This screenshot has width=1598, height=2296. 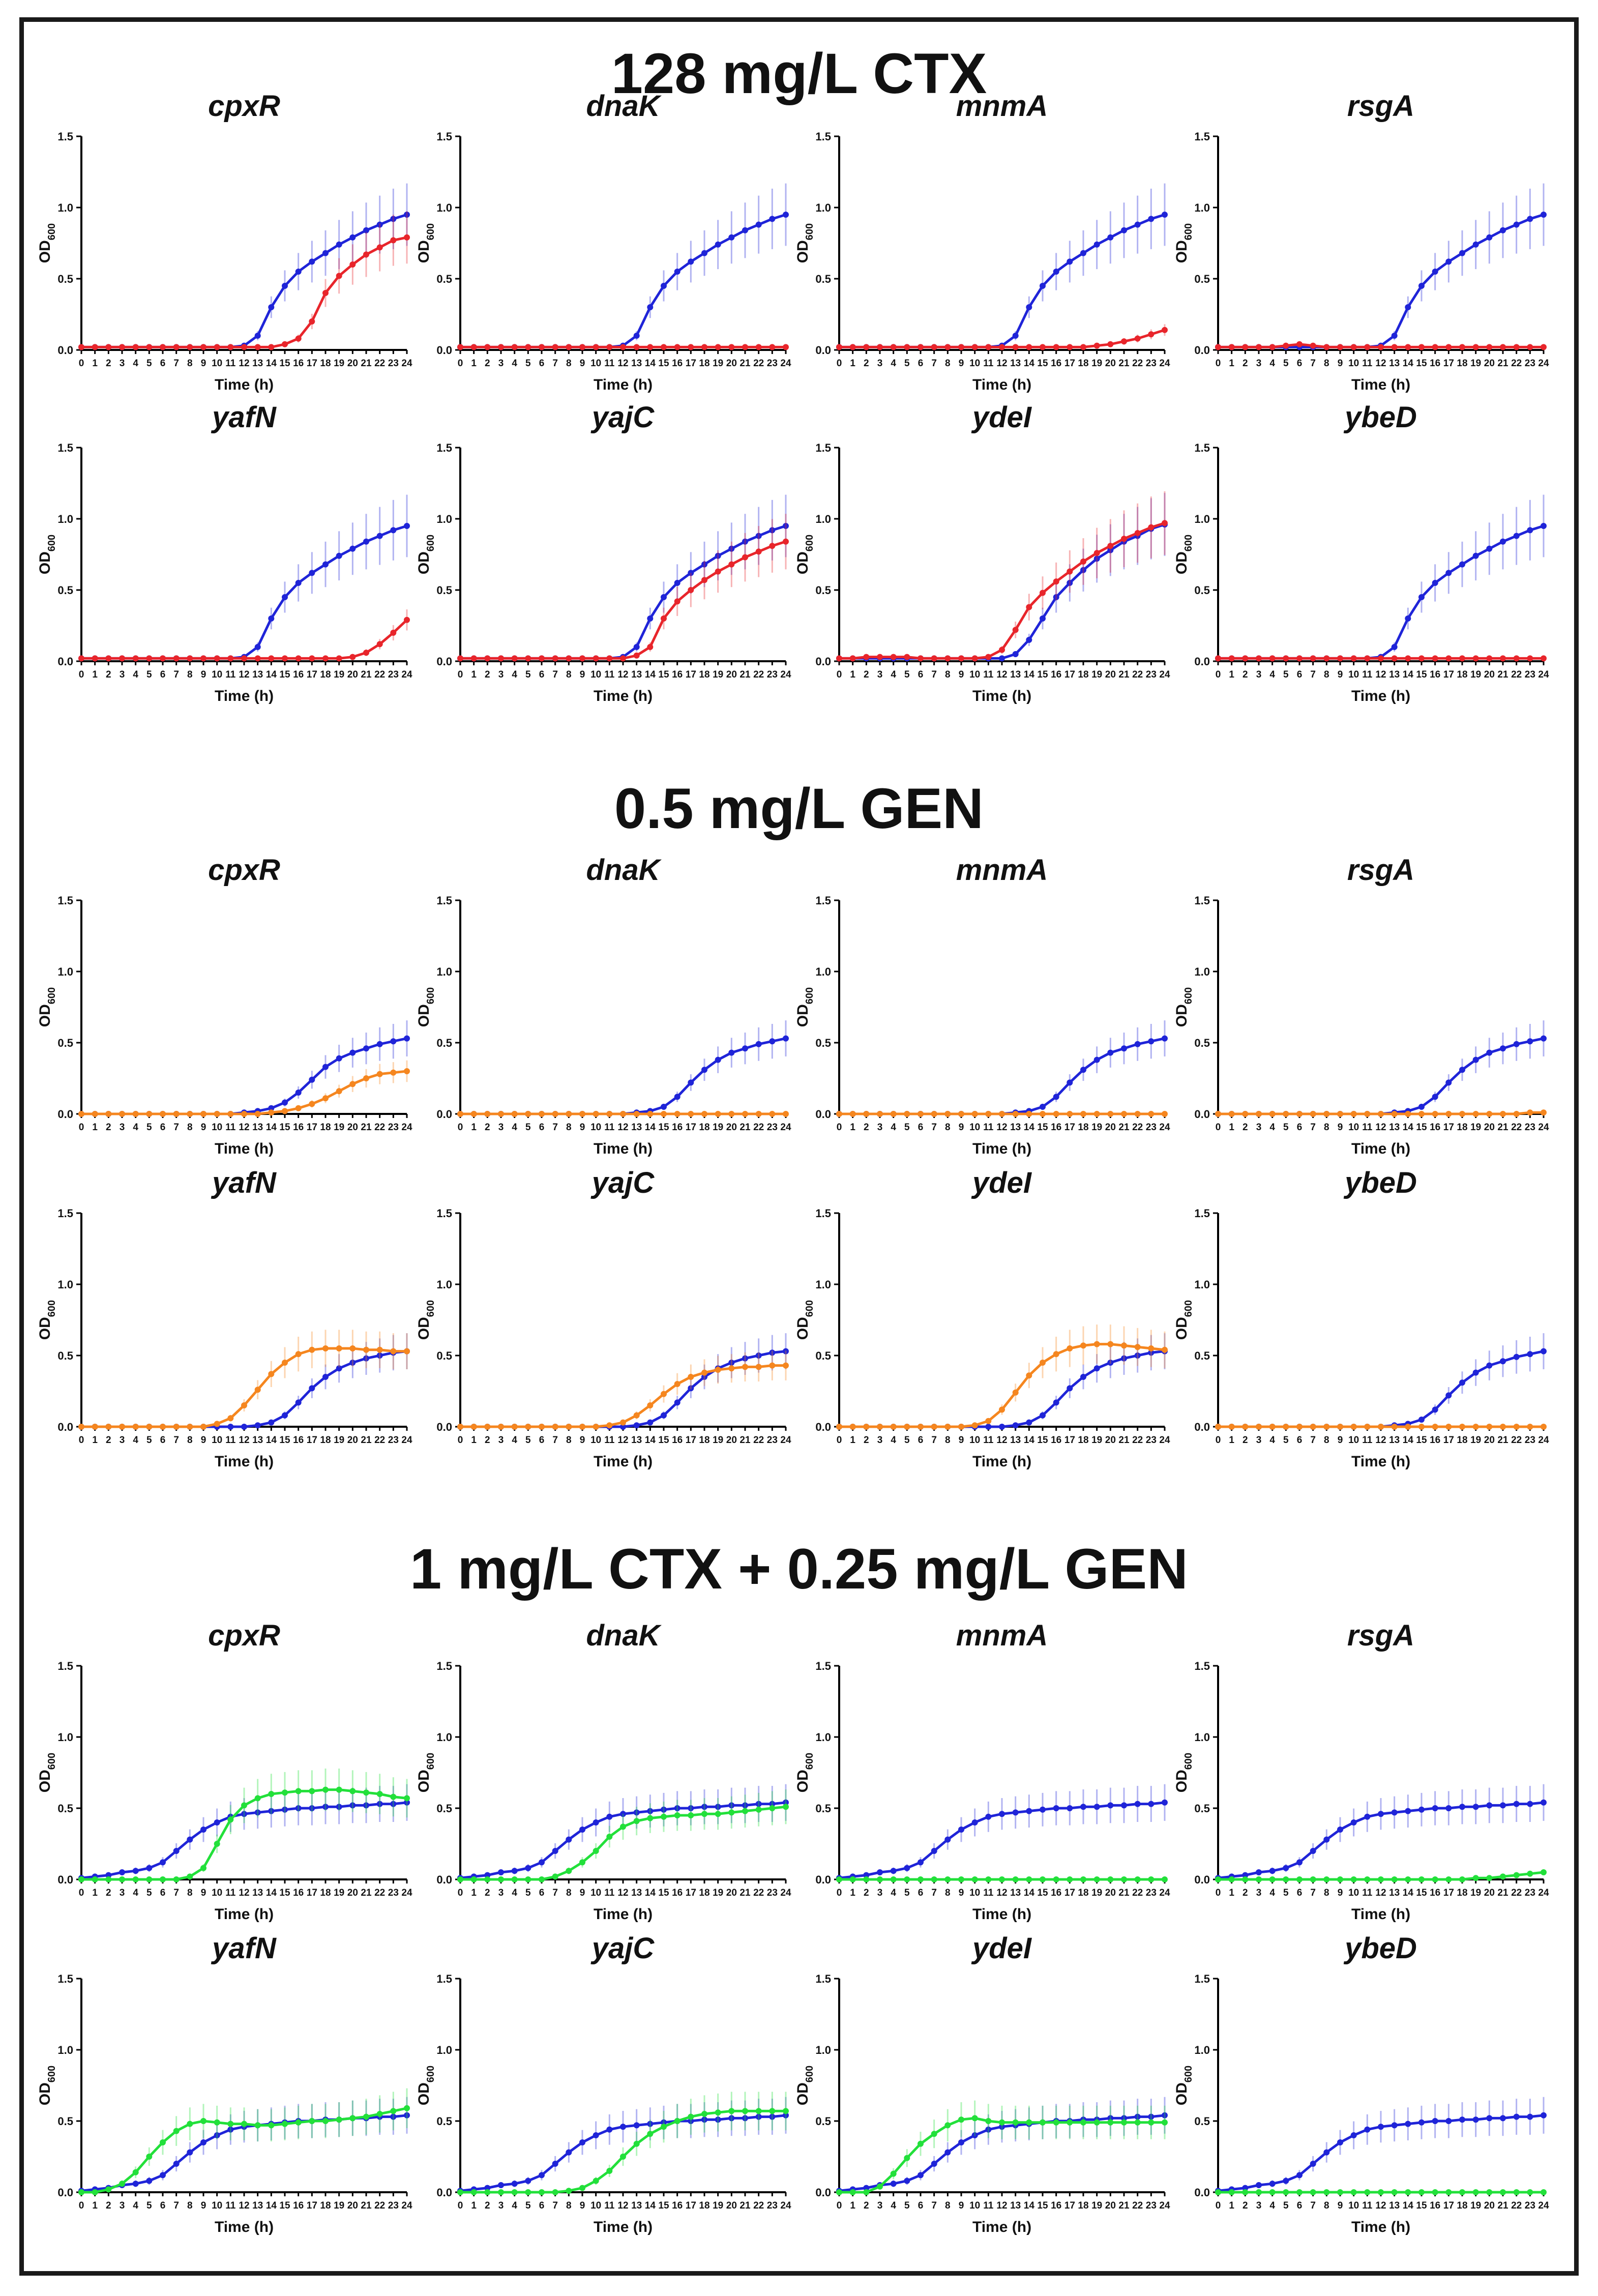 What do you see at coordinates (663, 674) in the screenshot?
I see `chart-0-yajC-xtick-label: 15` at bounding box center [663, 674].